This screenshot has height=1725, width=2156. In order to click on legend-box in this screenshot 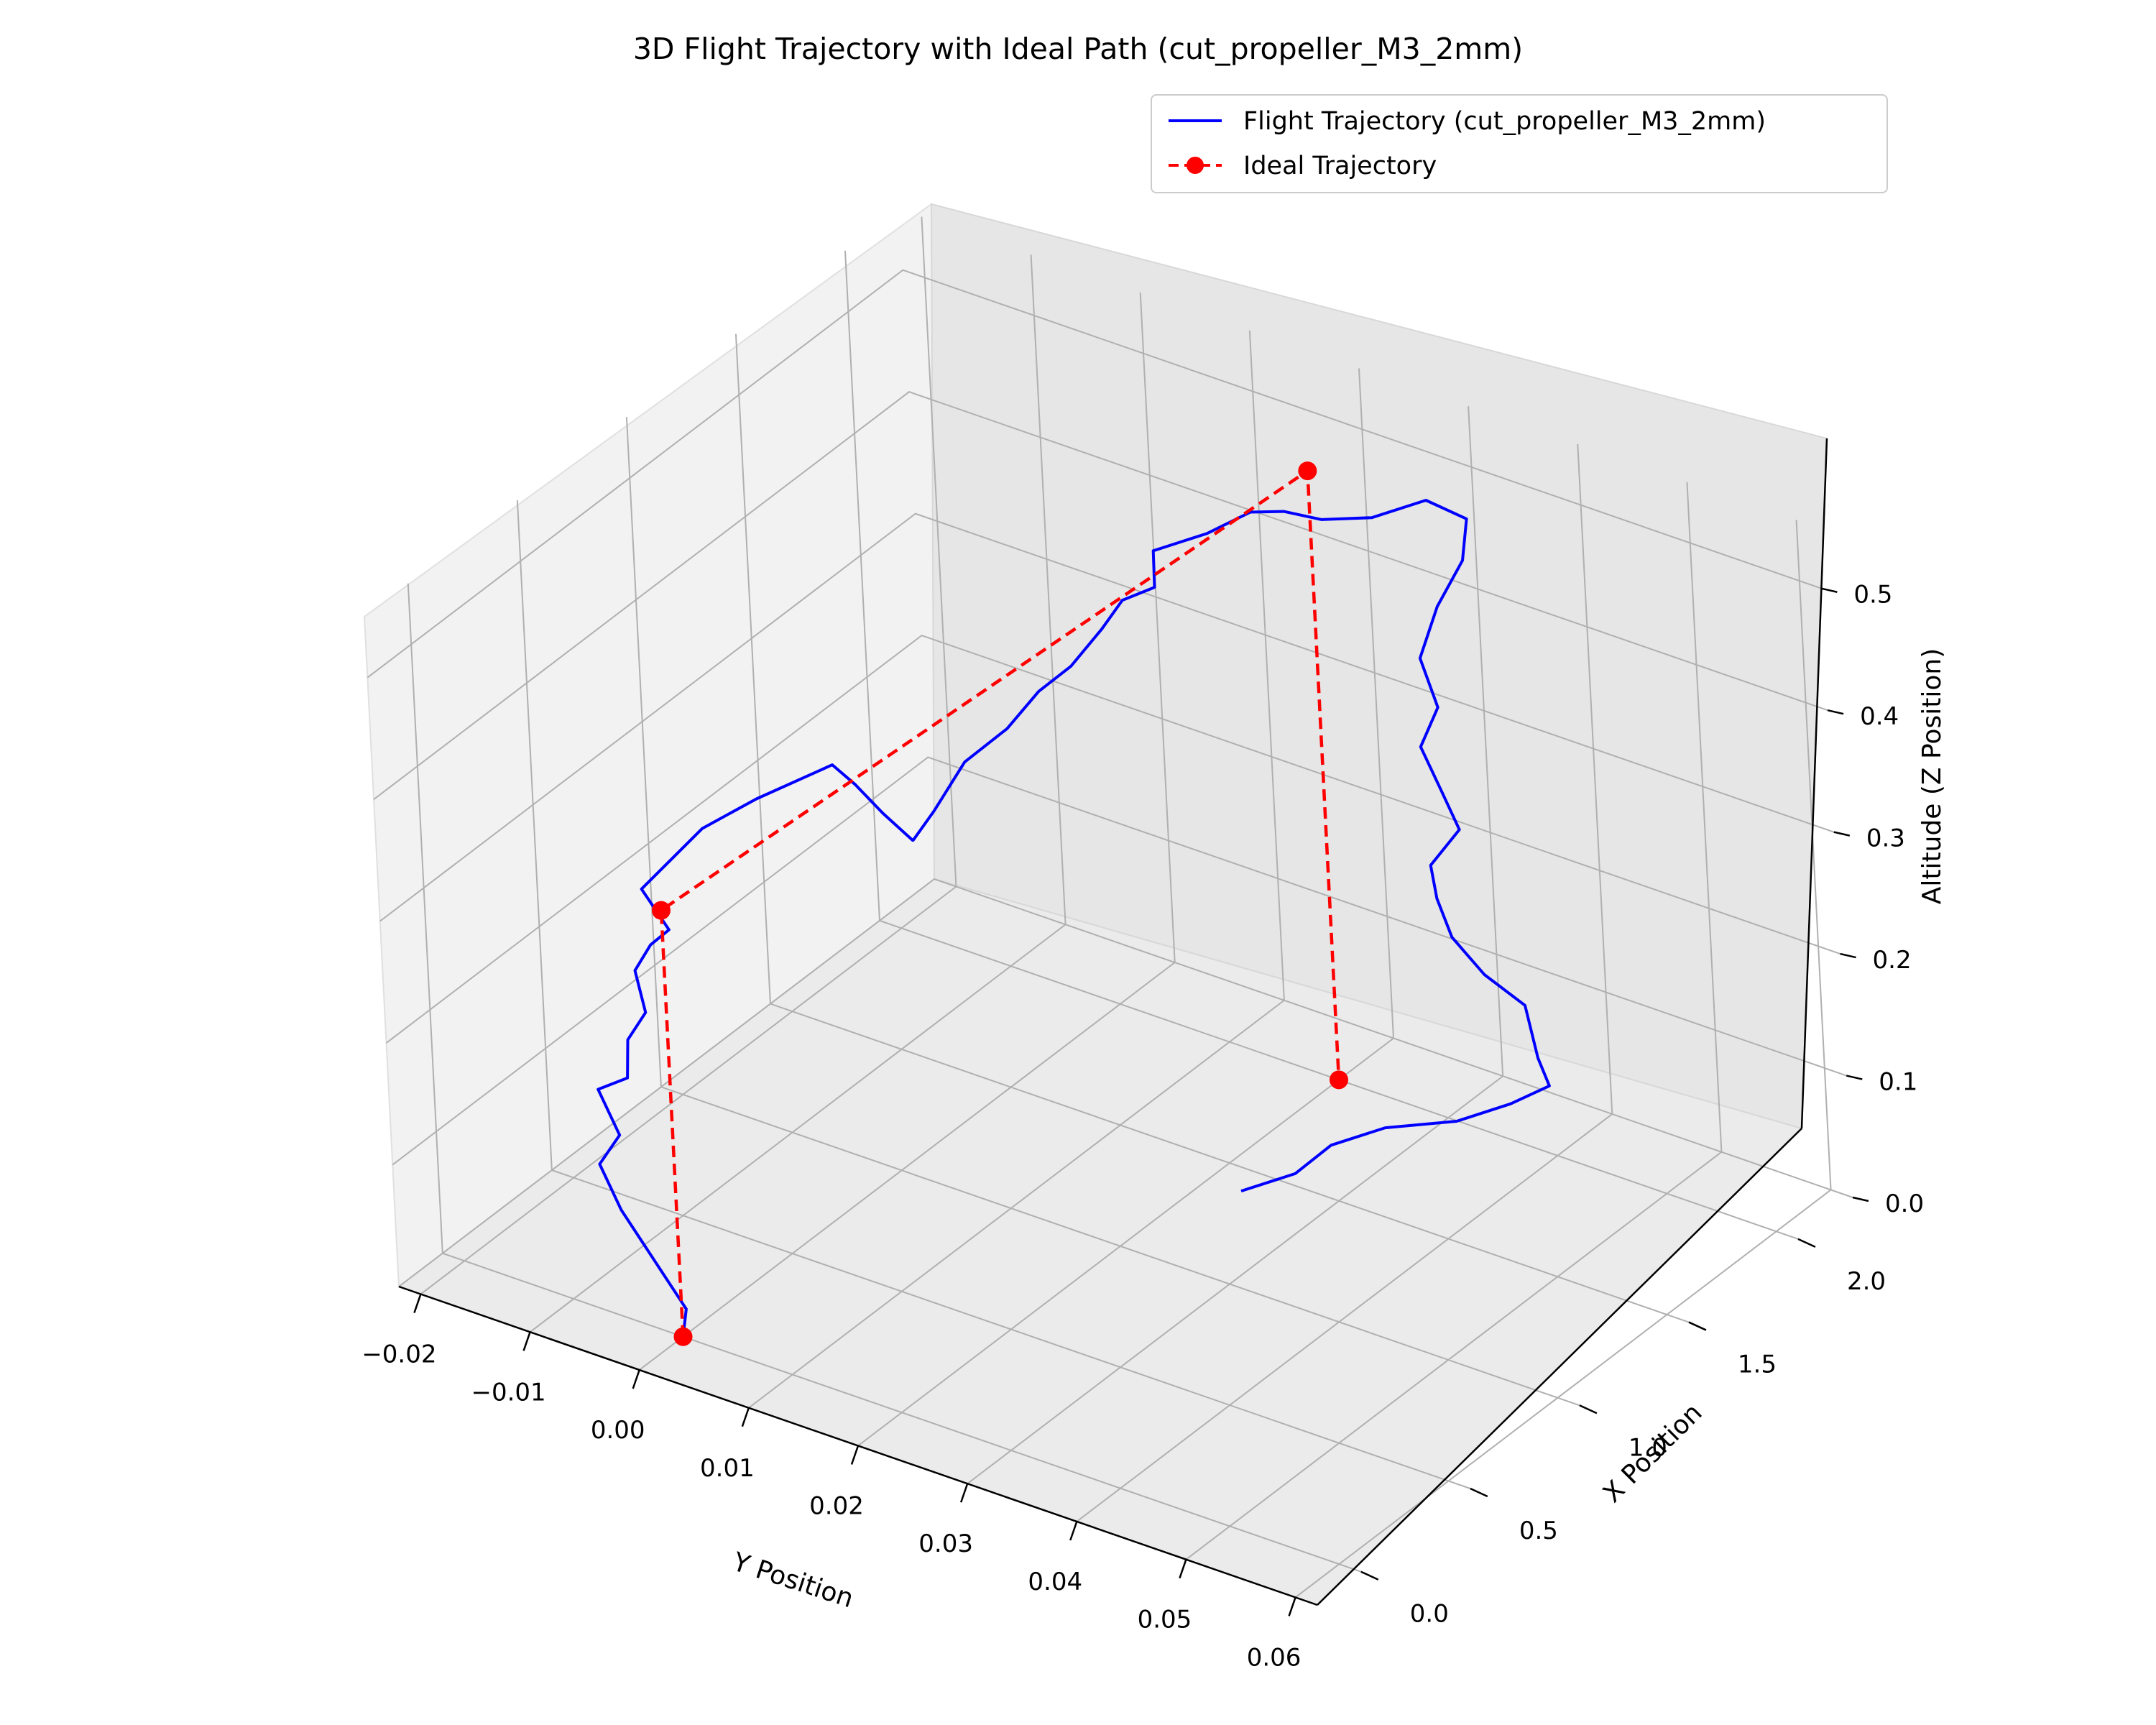, I will do `click(1519, 143)`.